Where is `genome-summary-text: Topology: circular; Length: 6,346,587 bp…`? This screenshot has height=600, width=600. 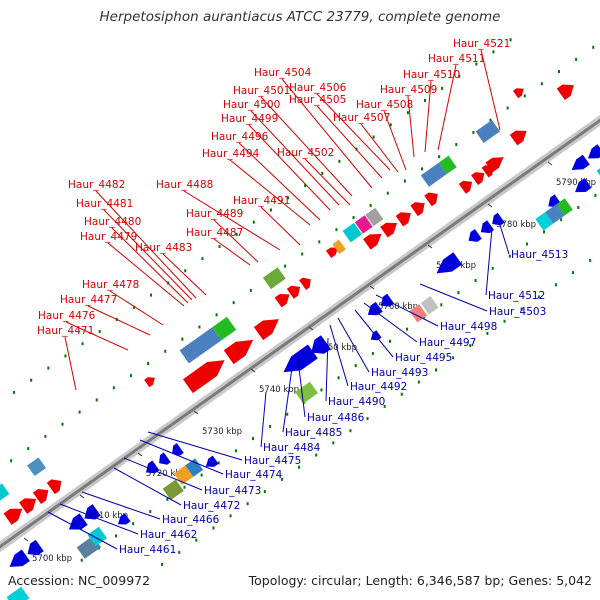 genome-summary-text: Topology: circular; Length: 6,346,587 bp… is located at coordinates (420, 580).